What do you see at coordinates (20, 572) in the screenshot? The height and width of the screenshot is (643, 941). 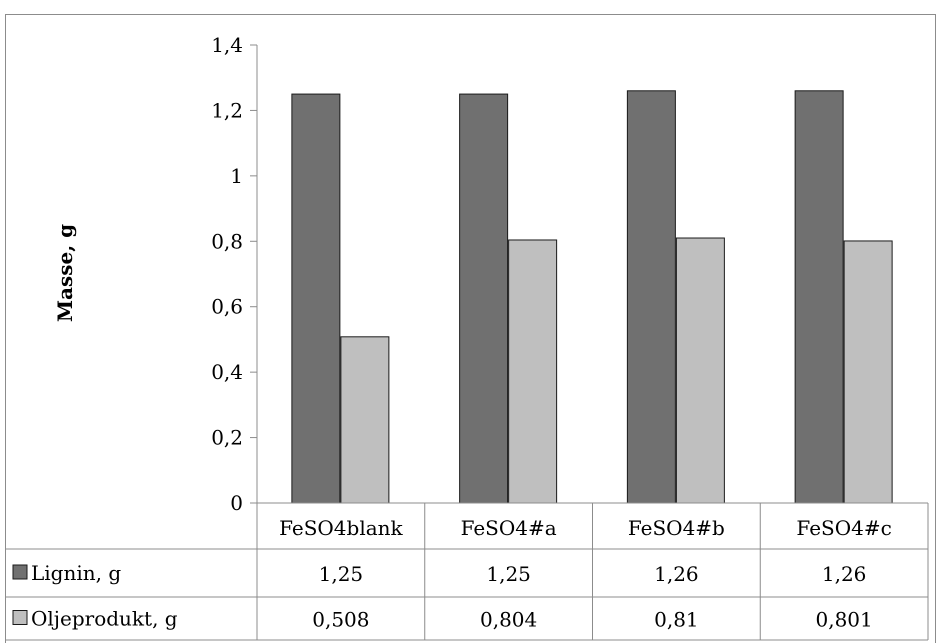 I see `legend-key-lignin` at bounding box center [20, 572].